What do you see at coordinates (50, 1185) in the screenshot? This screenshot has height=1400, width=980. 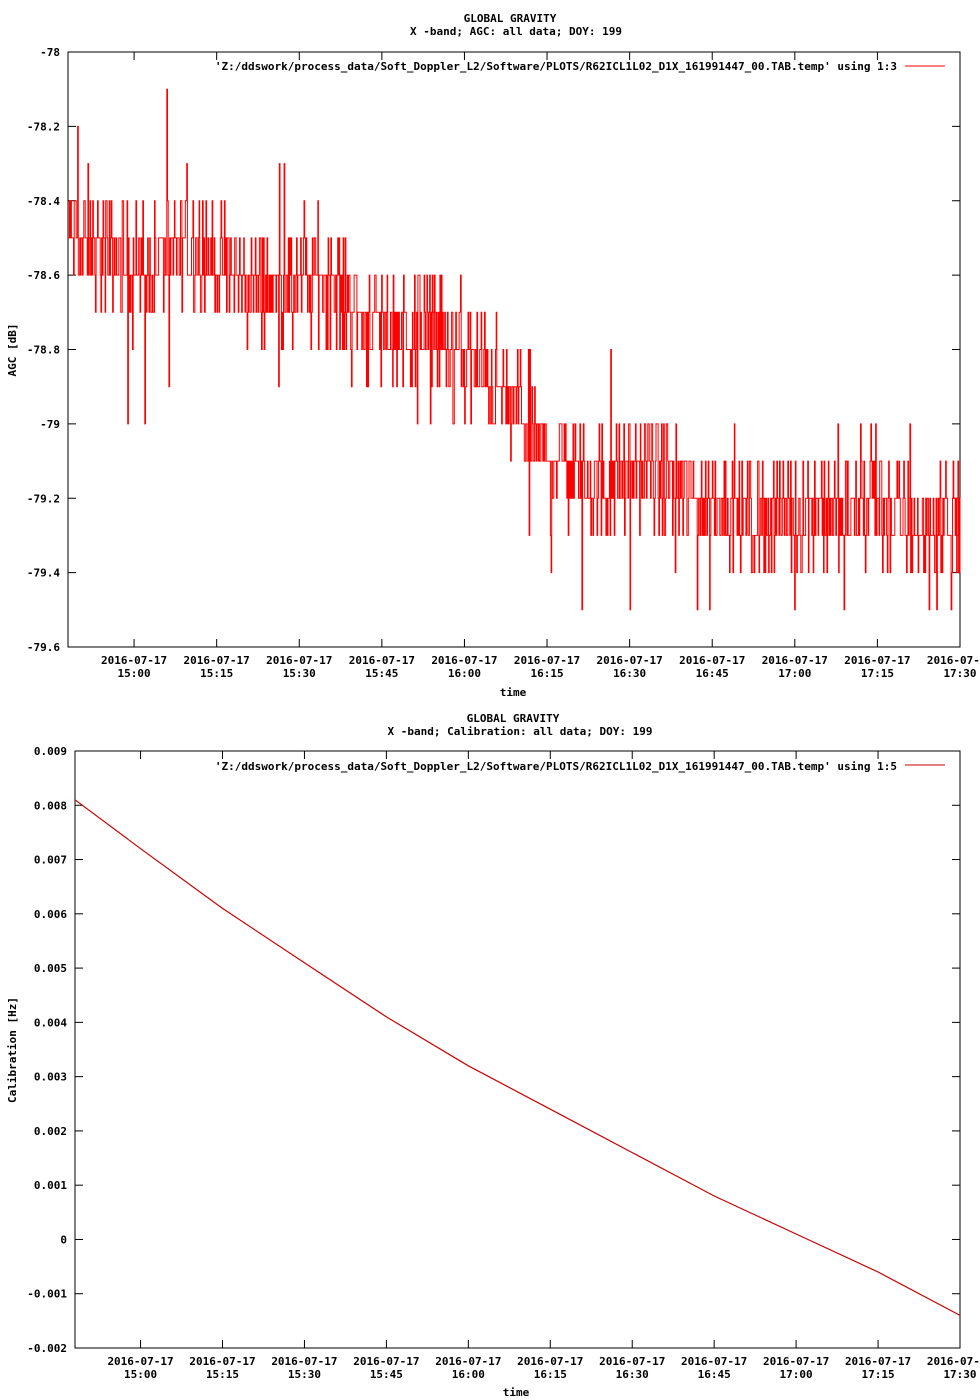 I see `calibration-y-tick-label: 0.001` at bounding box center [50, 1185].